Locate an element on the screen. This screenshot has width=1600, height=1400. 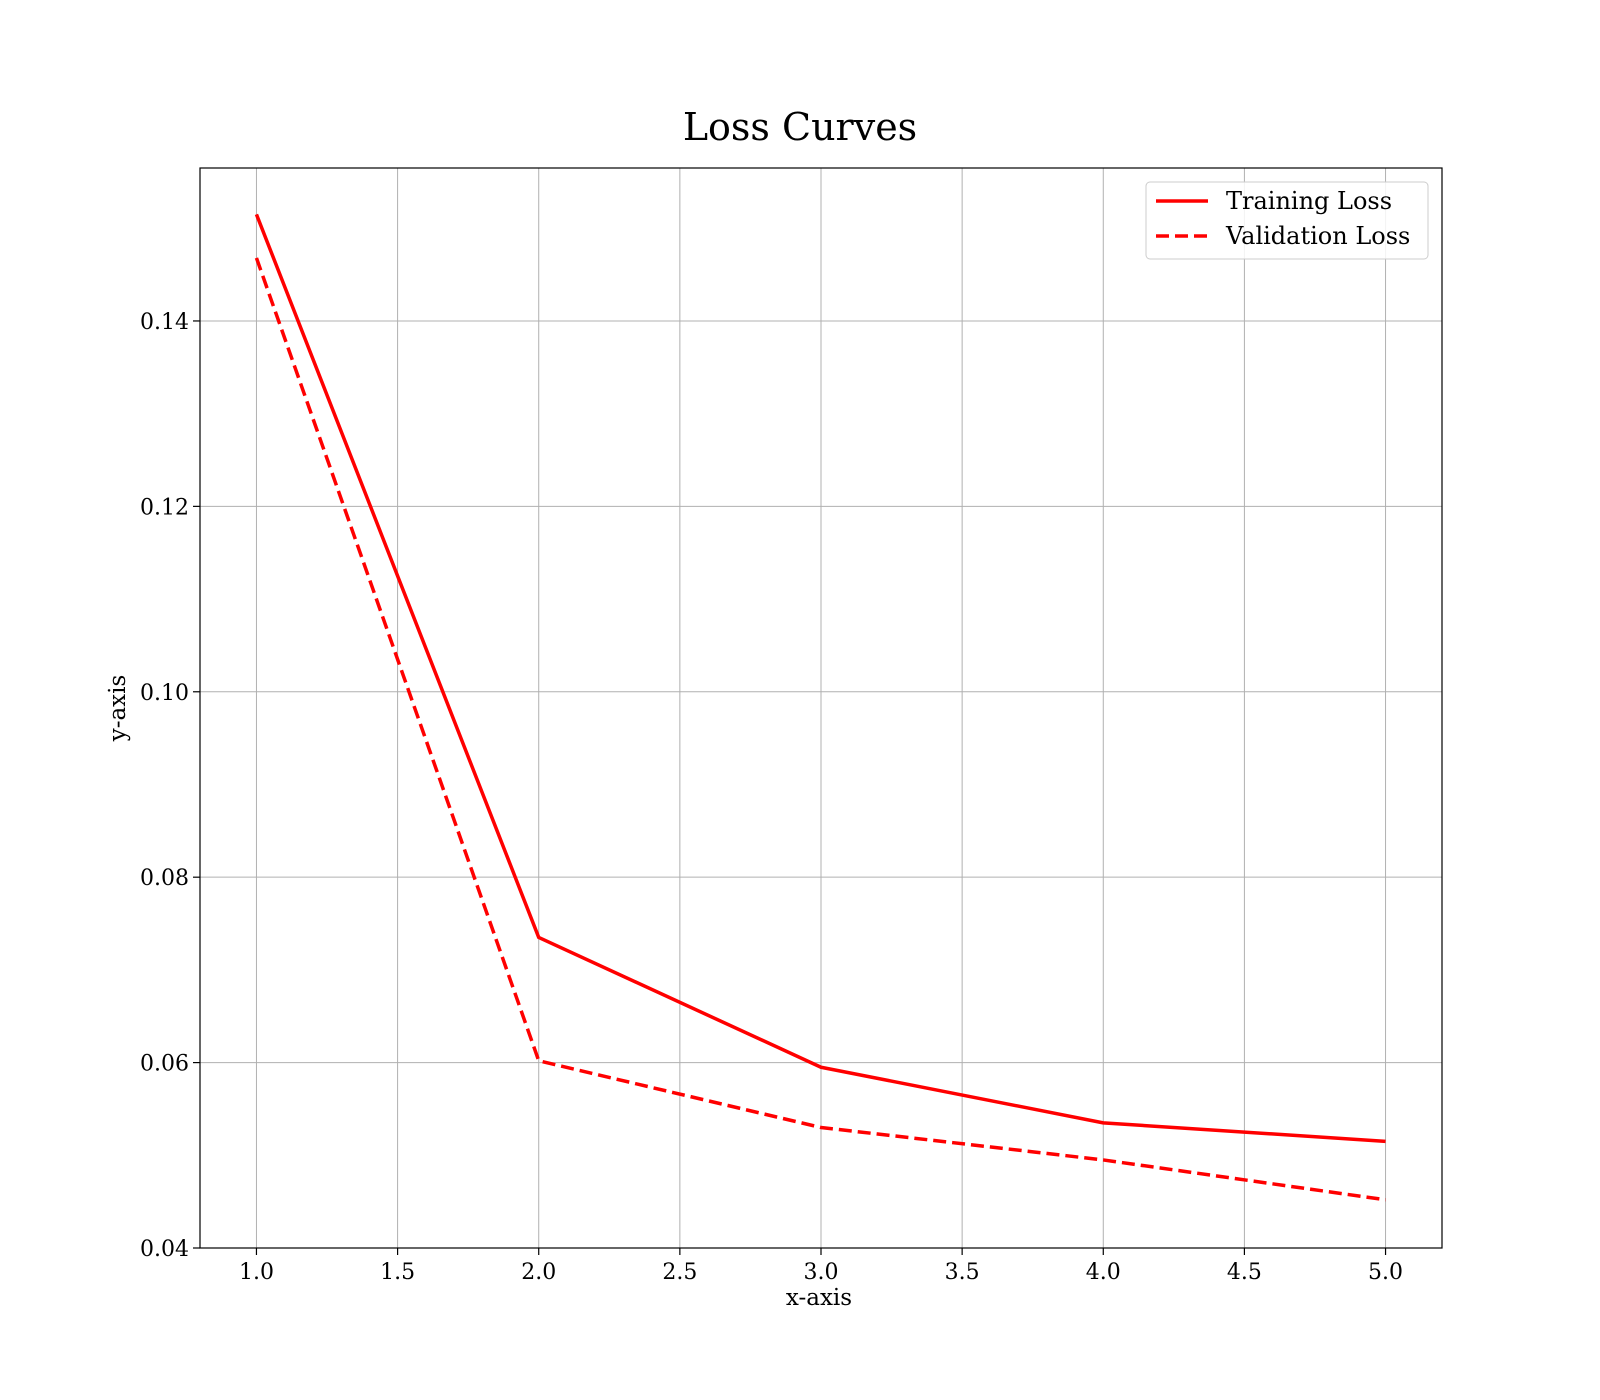
x-tick-label: 3.0 is located at coordinates (821, 1272).